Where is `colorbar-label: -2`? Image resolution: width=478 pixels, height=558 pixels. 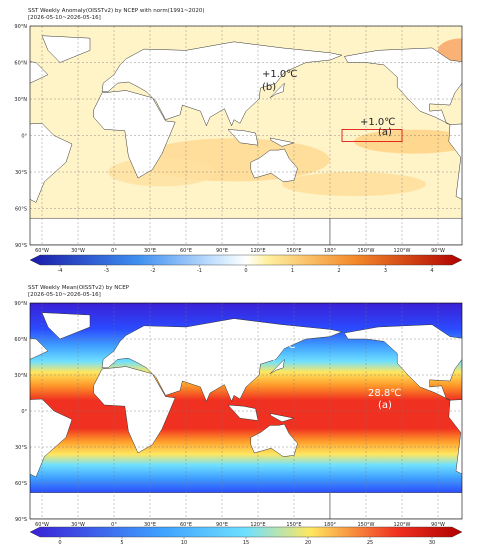 colorbar-label: -2 is located at coordinates (153, 271).